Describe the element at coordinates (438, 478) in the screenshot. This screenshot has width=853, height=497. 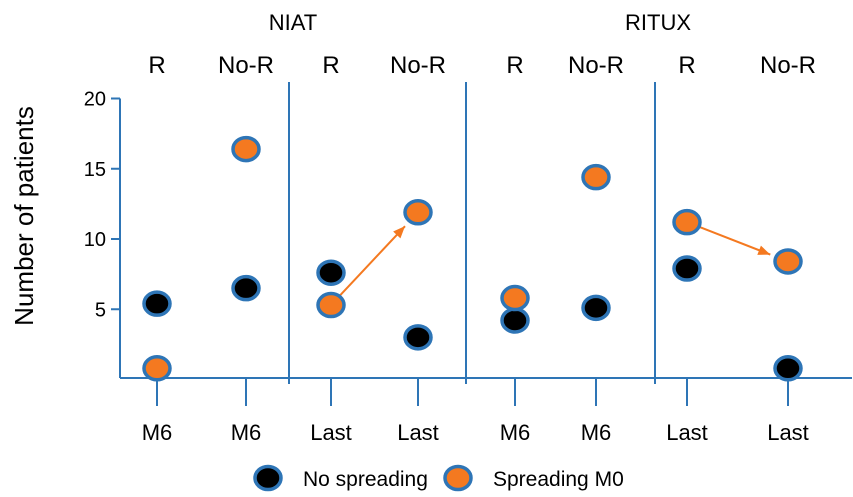
I see `legend: No spreading Spreading M0` at that location.